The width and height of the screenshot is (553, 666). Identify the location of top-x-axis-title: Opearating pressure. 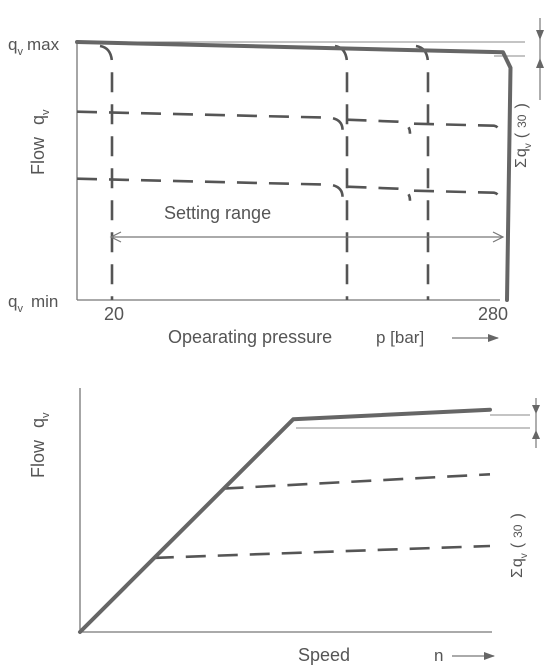
(250, 337).